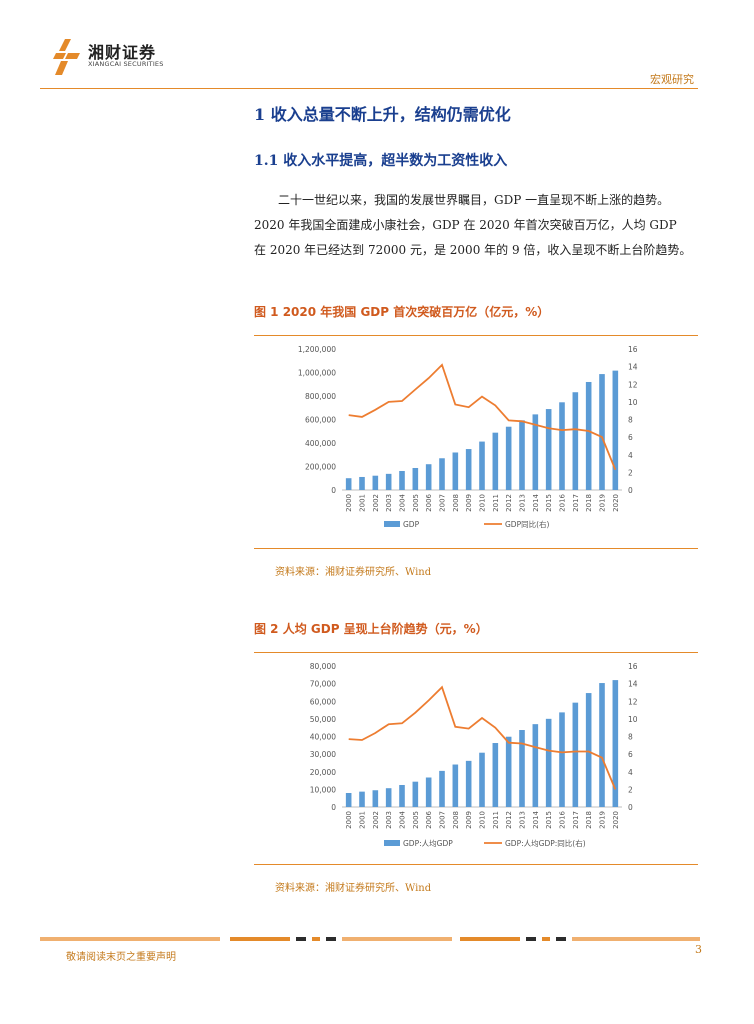  I want to click on left-tick-label: 800,000, so click(320, 396).